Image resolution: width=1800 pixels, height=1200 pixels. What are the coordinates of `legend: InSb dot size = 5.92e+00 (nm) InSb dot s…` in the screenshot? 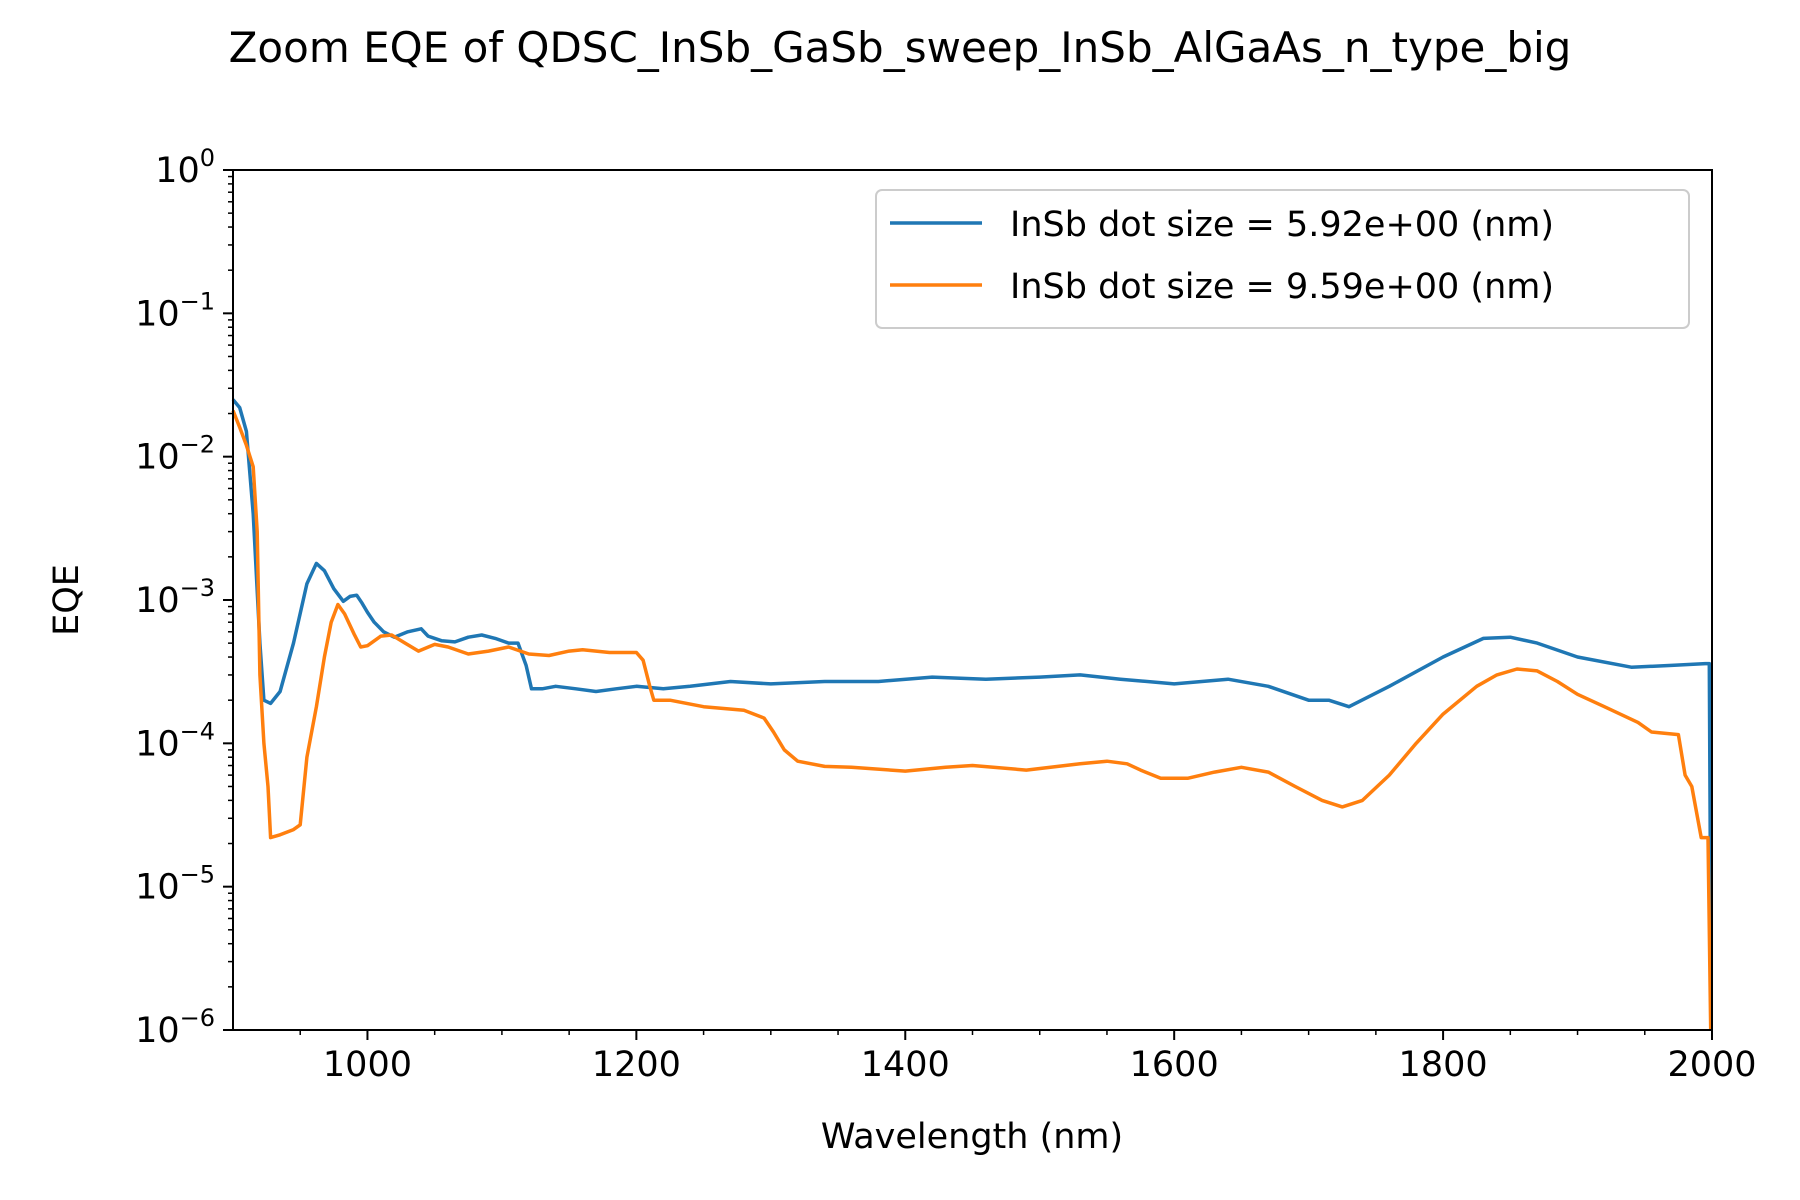 It's located at (1282, 259).